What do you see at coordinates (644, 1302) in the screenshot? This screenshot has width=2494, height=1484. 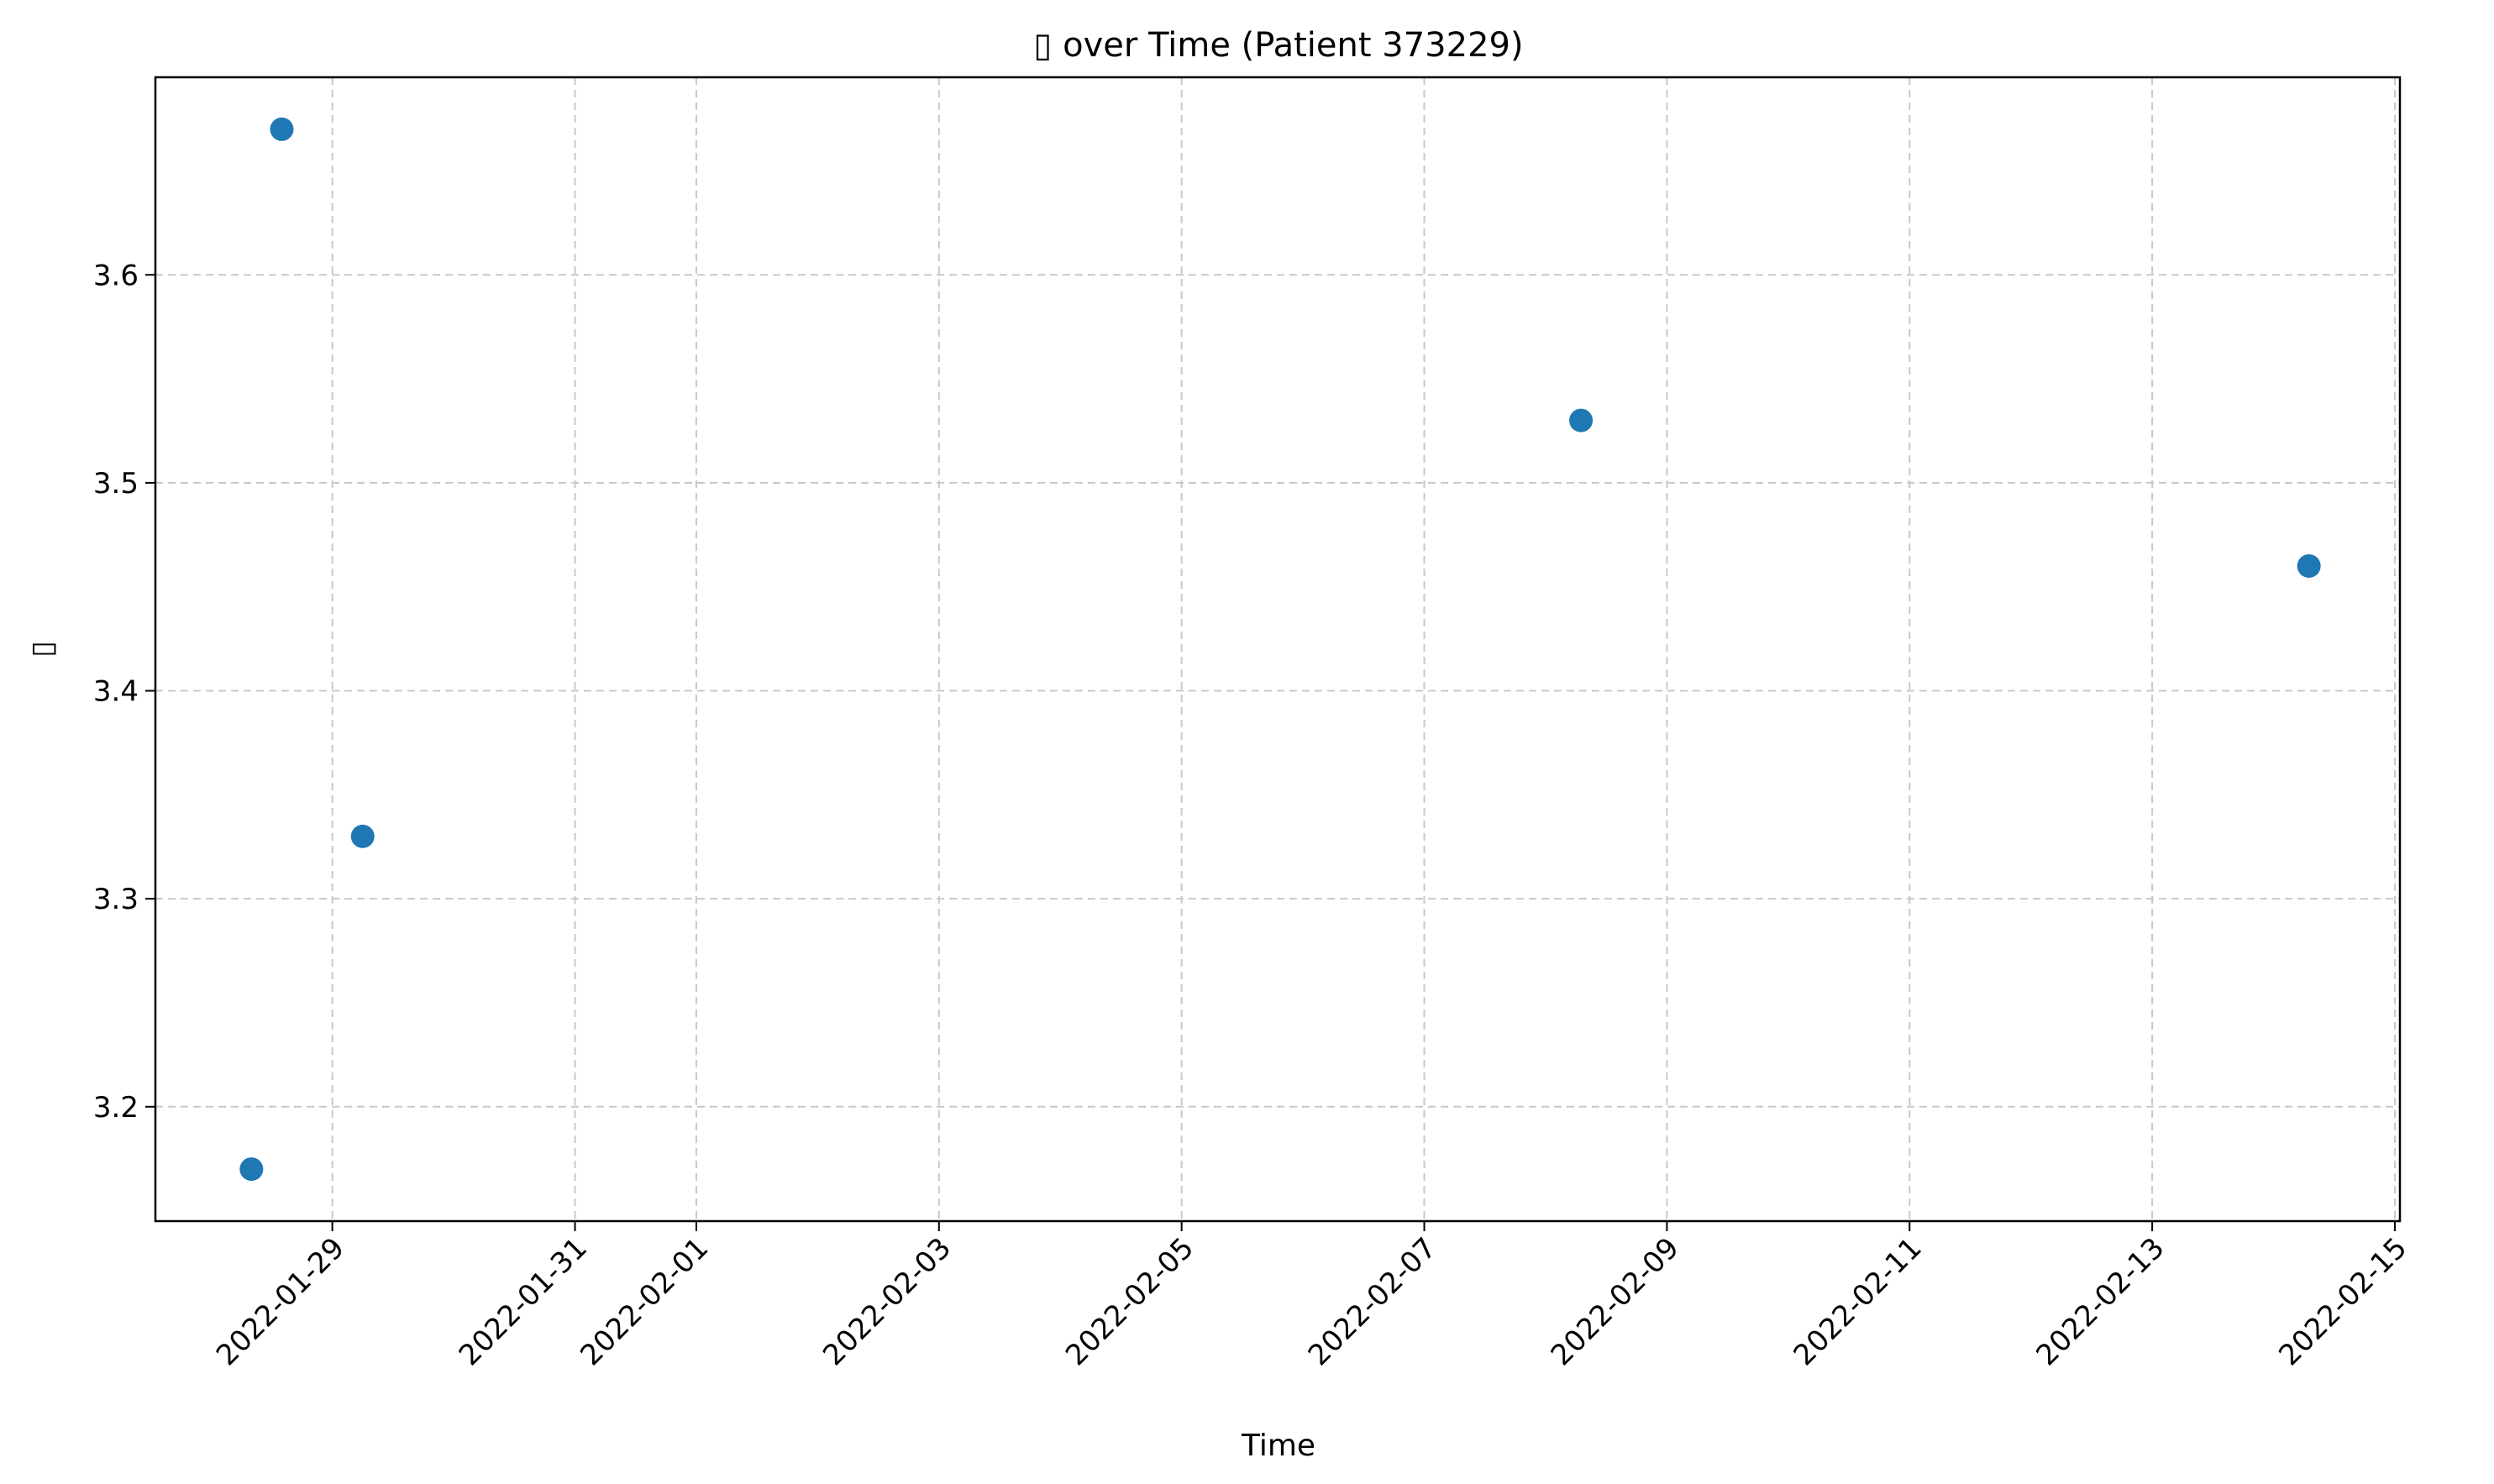 I see `x-tick-label: 2022-02-01` at bounding box center [644, 1302].